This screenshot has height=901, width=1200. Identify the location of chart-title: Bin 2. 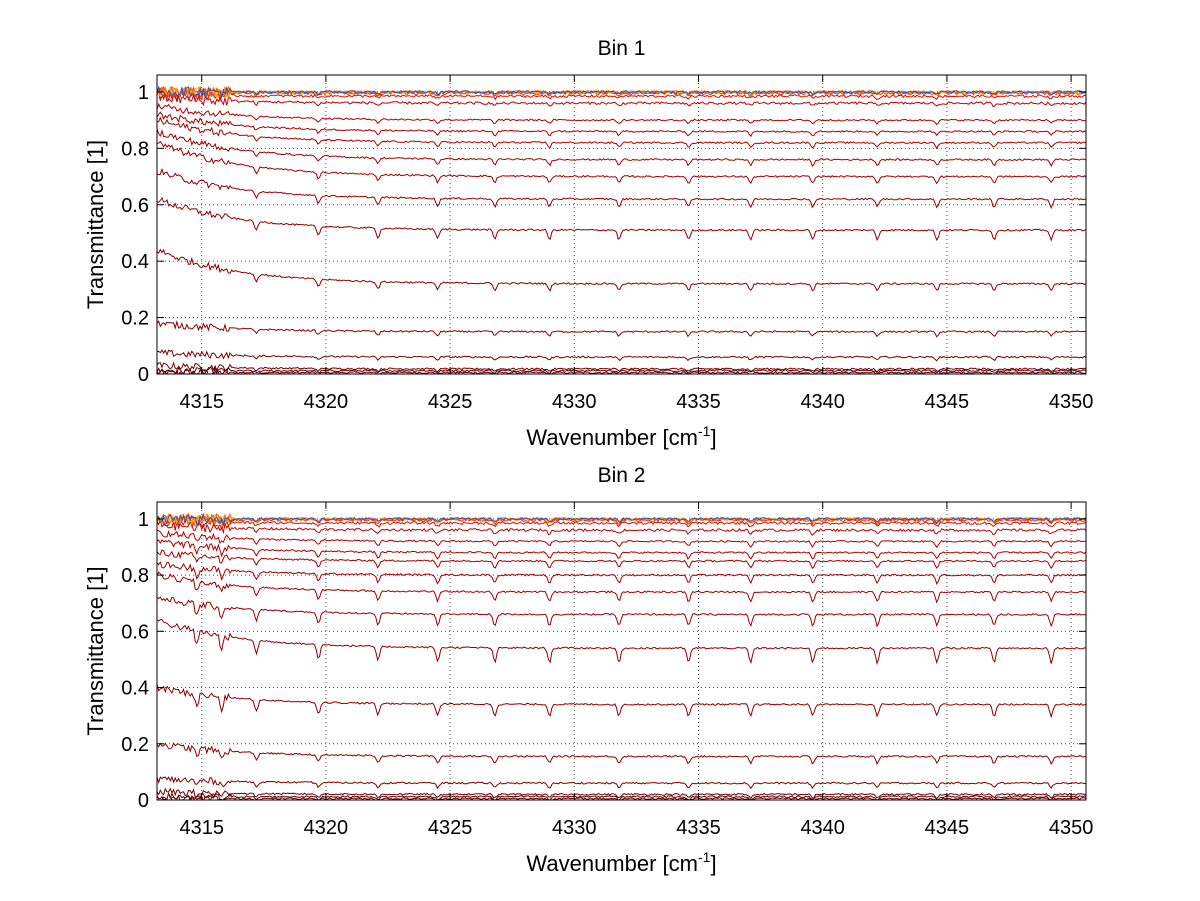
(622, 475).